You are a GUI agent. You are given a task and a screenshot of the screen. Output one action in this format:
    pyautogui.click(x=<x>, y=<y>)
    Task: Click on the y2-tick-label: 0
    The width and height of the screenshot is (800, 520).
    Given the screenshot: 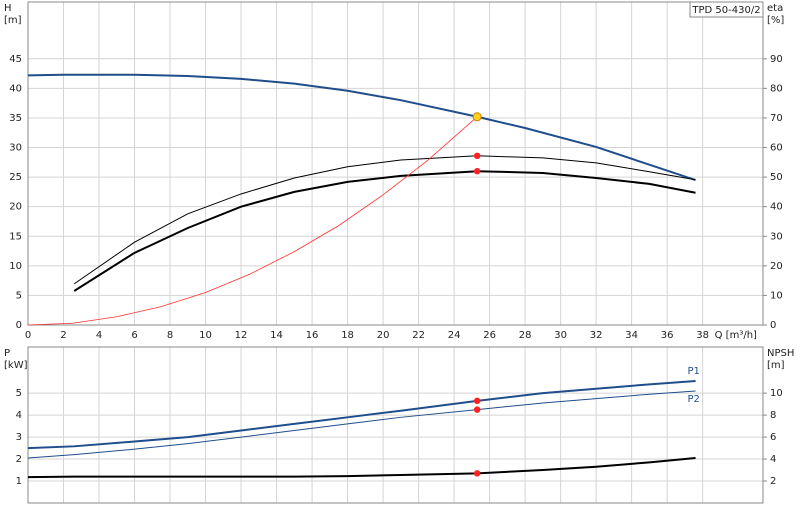 What is the action you would take?
    pyautogui.click(x=773, y=325)
    